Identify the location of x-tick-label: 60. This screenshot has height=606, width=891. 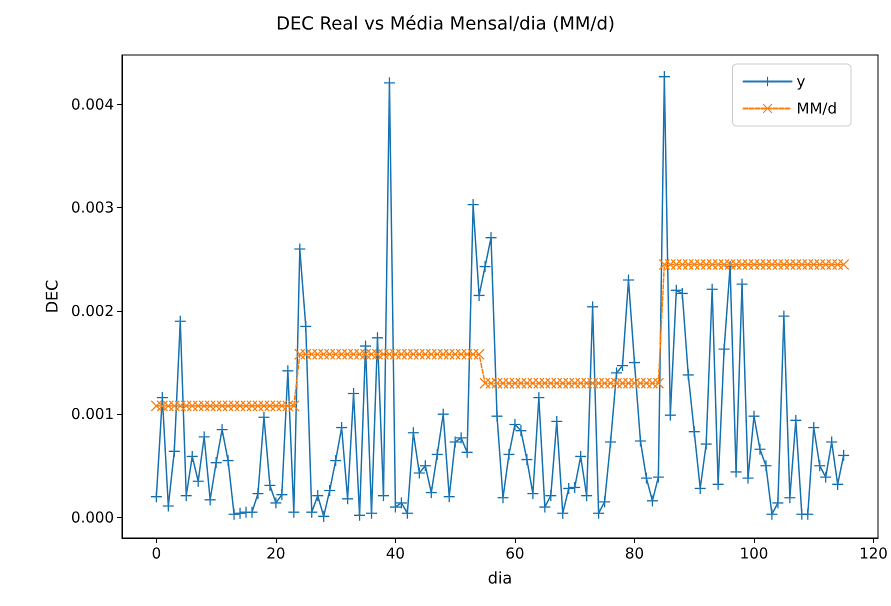
(514, 553).